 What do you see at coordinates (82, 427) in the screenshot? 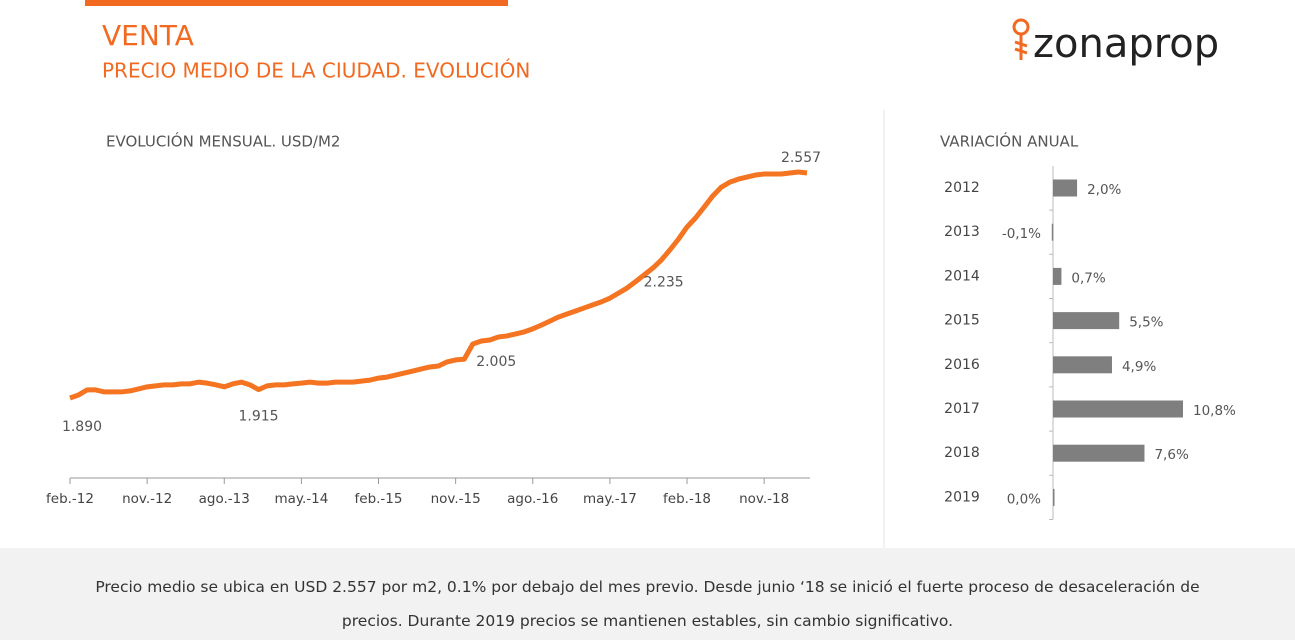
I see `data-label: 1.890` at bounding box center [82, 427].